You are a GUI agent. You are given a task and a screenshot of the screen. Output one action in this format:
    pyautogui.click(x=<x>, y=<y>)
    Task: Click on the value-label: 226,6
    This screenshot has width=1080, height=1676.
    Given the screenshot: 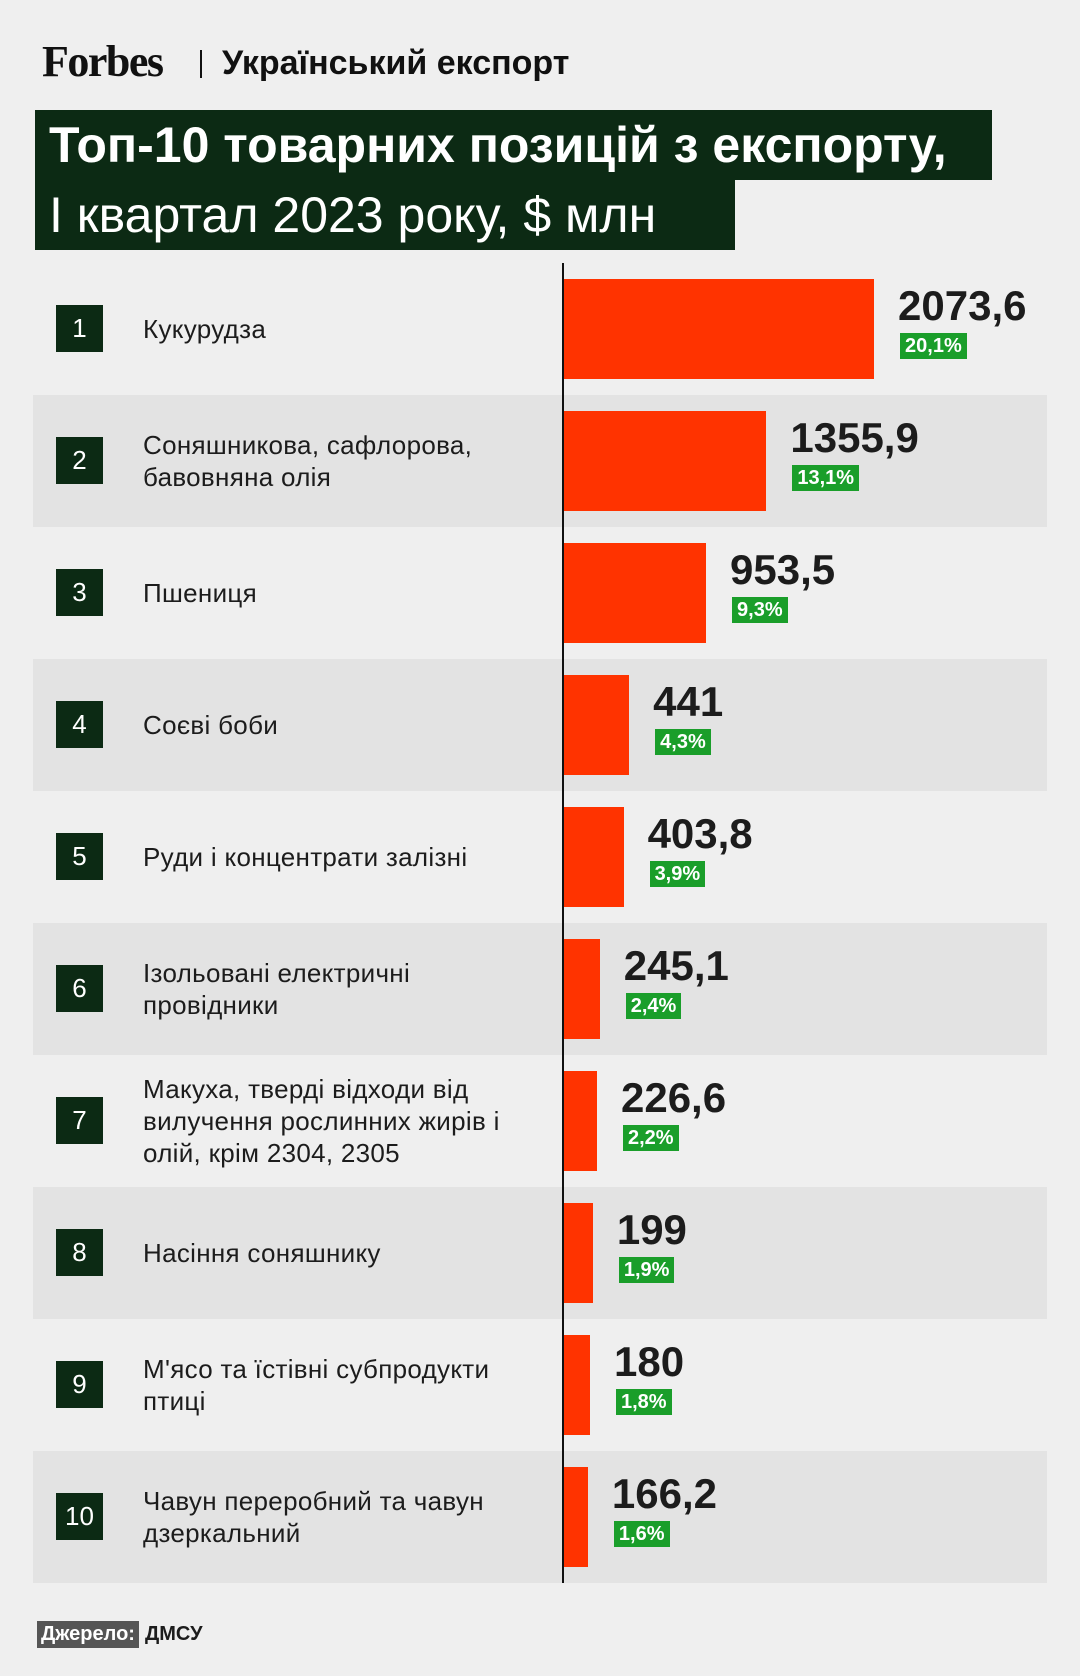 What is the action you would take?
    pyautogui.click(x=673, y=1097)
    